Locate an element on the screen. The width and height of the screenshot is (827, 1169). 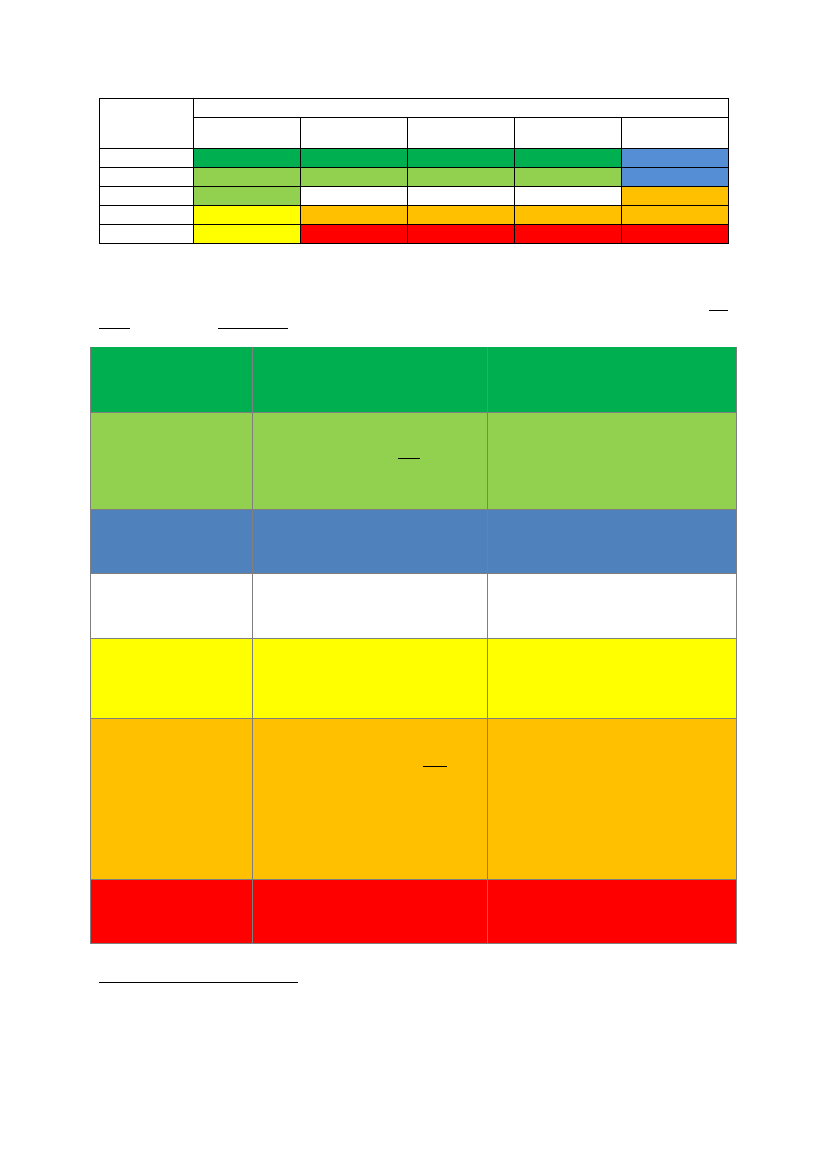
matrix-group-header is located at coordinates (461, 108).